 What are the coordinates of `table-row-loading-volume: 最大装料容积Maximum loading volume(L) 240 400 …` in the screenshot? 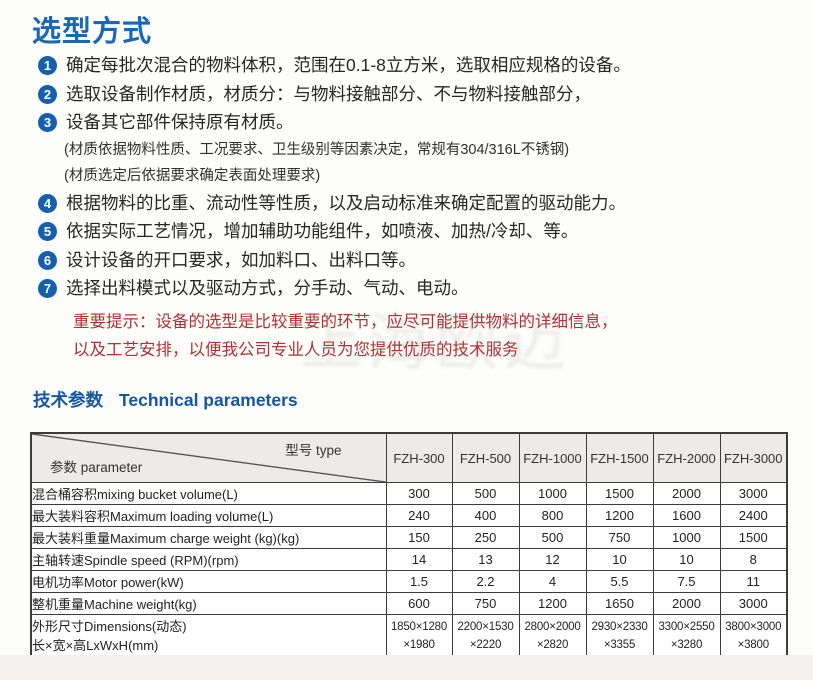 It's located at (409, 515).